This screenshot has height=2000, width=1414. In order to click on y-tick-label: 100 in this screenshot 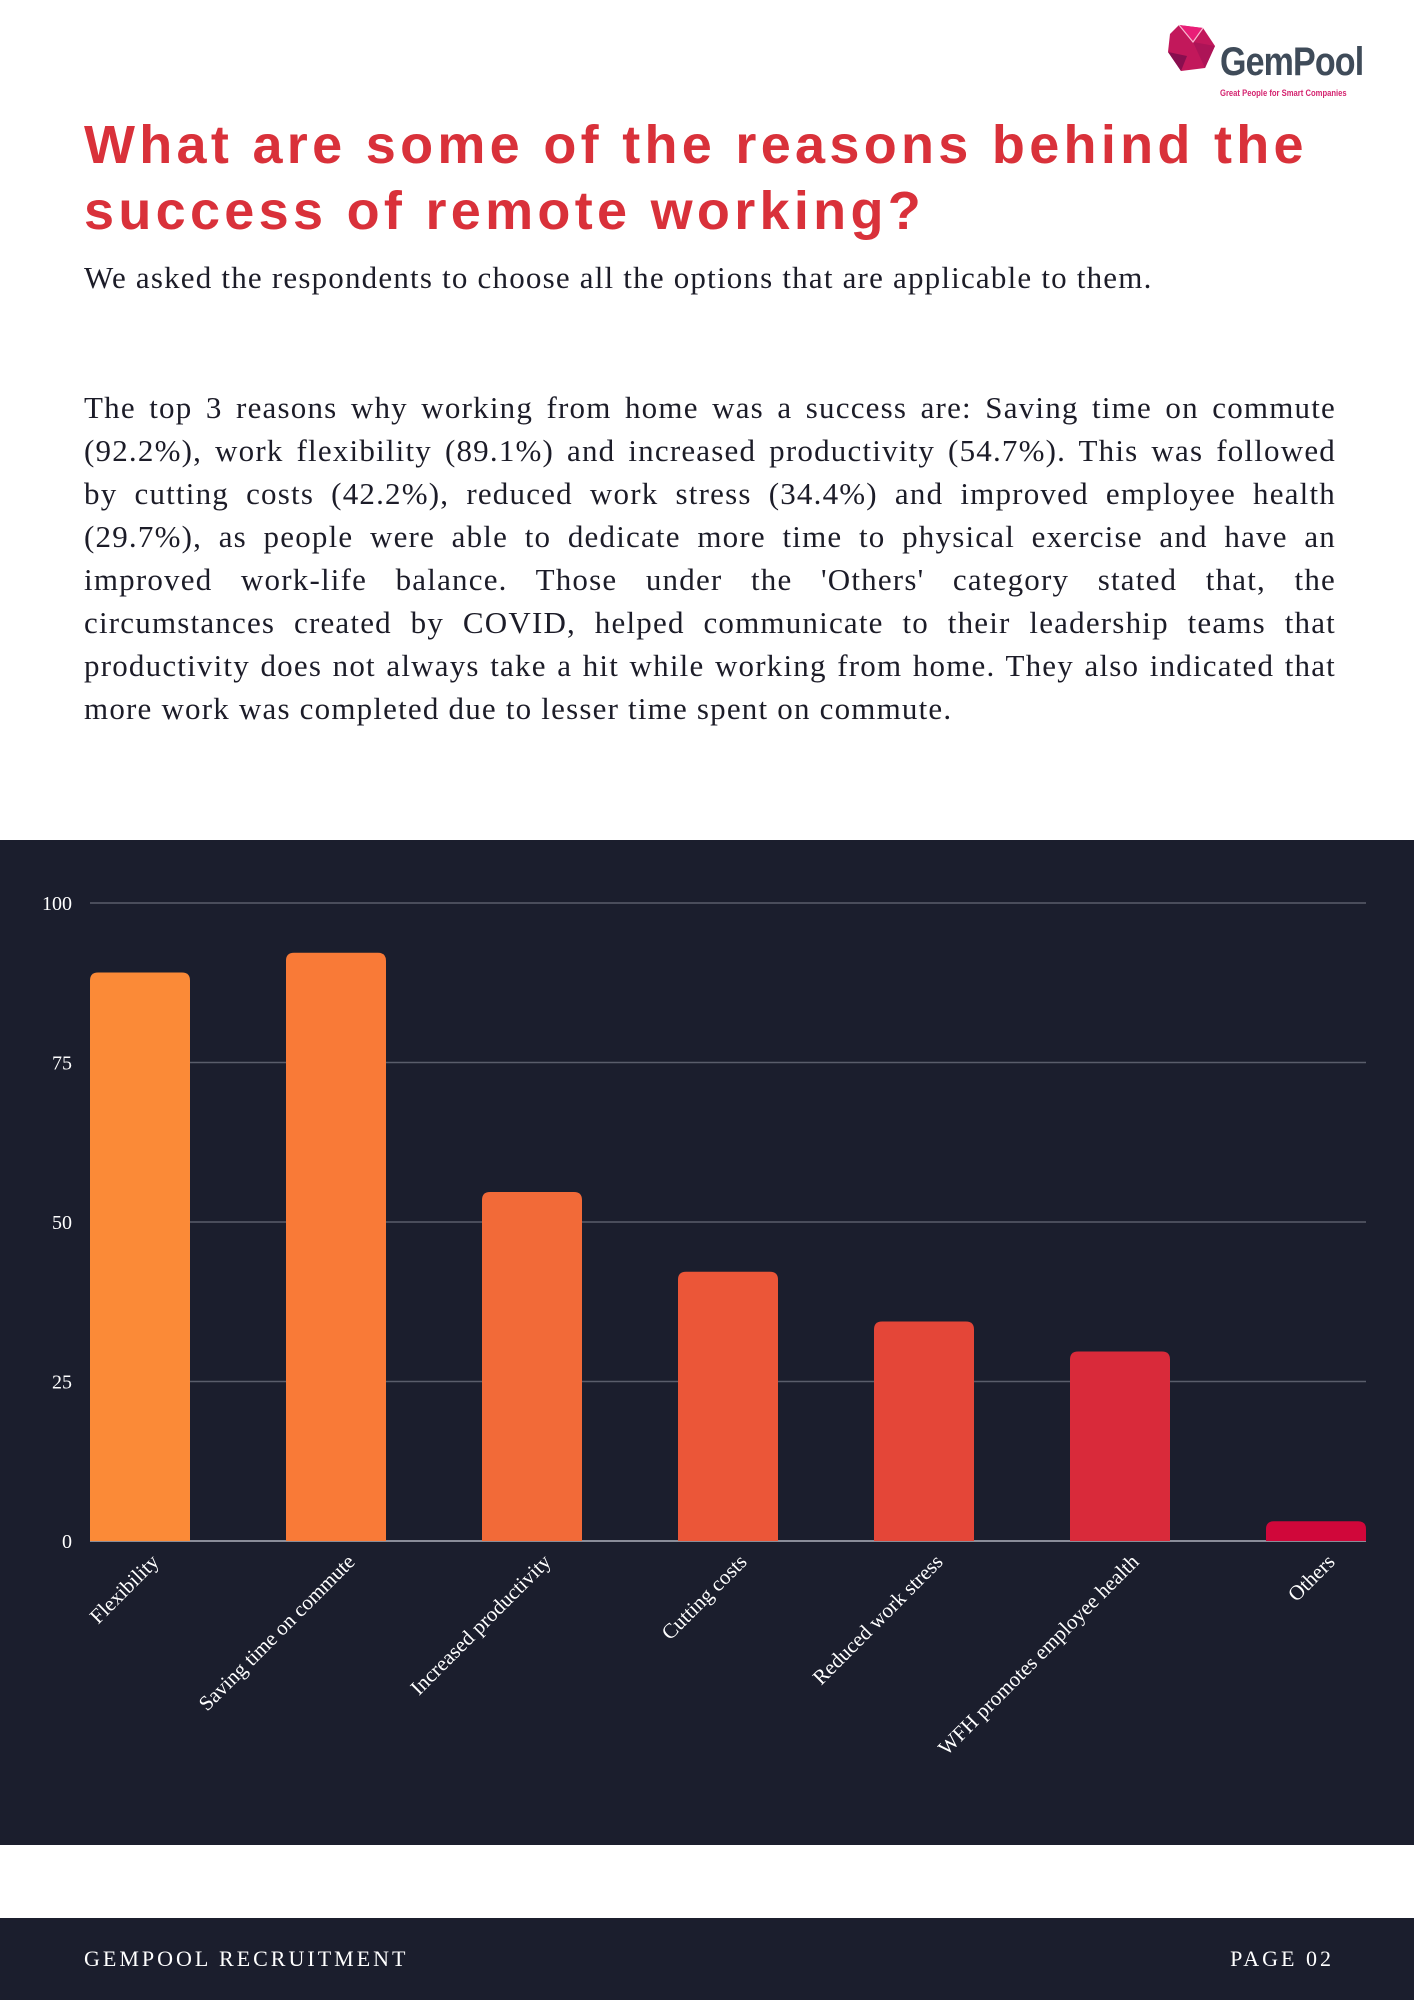, I will do `click(57, 904)`.